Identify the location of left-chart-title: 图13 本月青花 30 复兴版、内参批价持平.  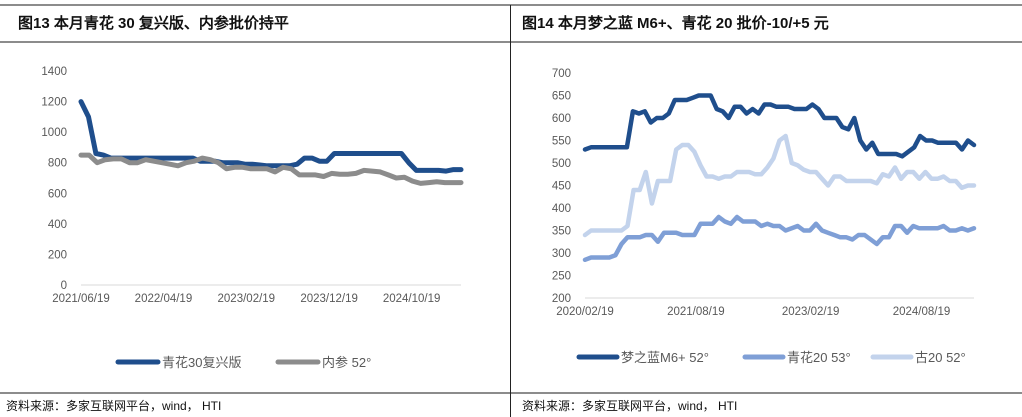
(153, 23).